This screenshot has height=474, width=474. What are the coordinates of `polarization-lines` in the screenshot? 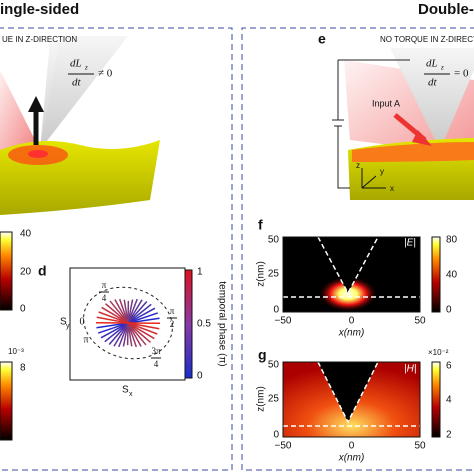 It's located at (128, 323).